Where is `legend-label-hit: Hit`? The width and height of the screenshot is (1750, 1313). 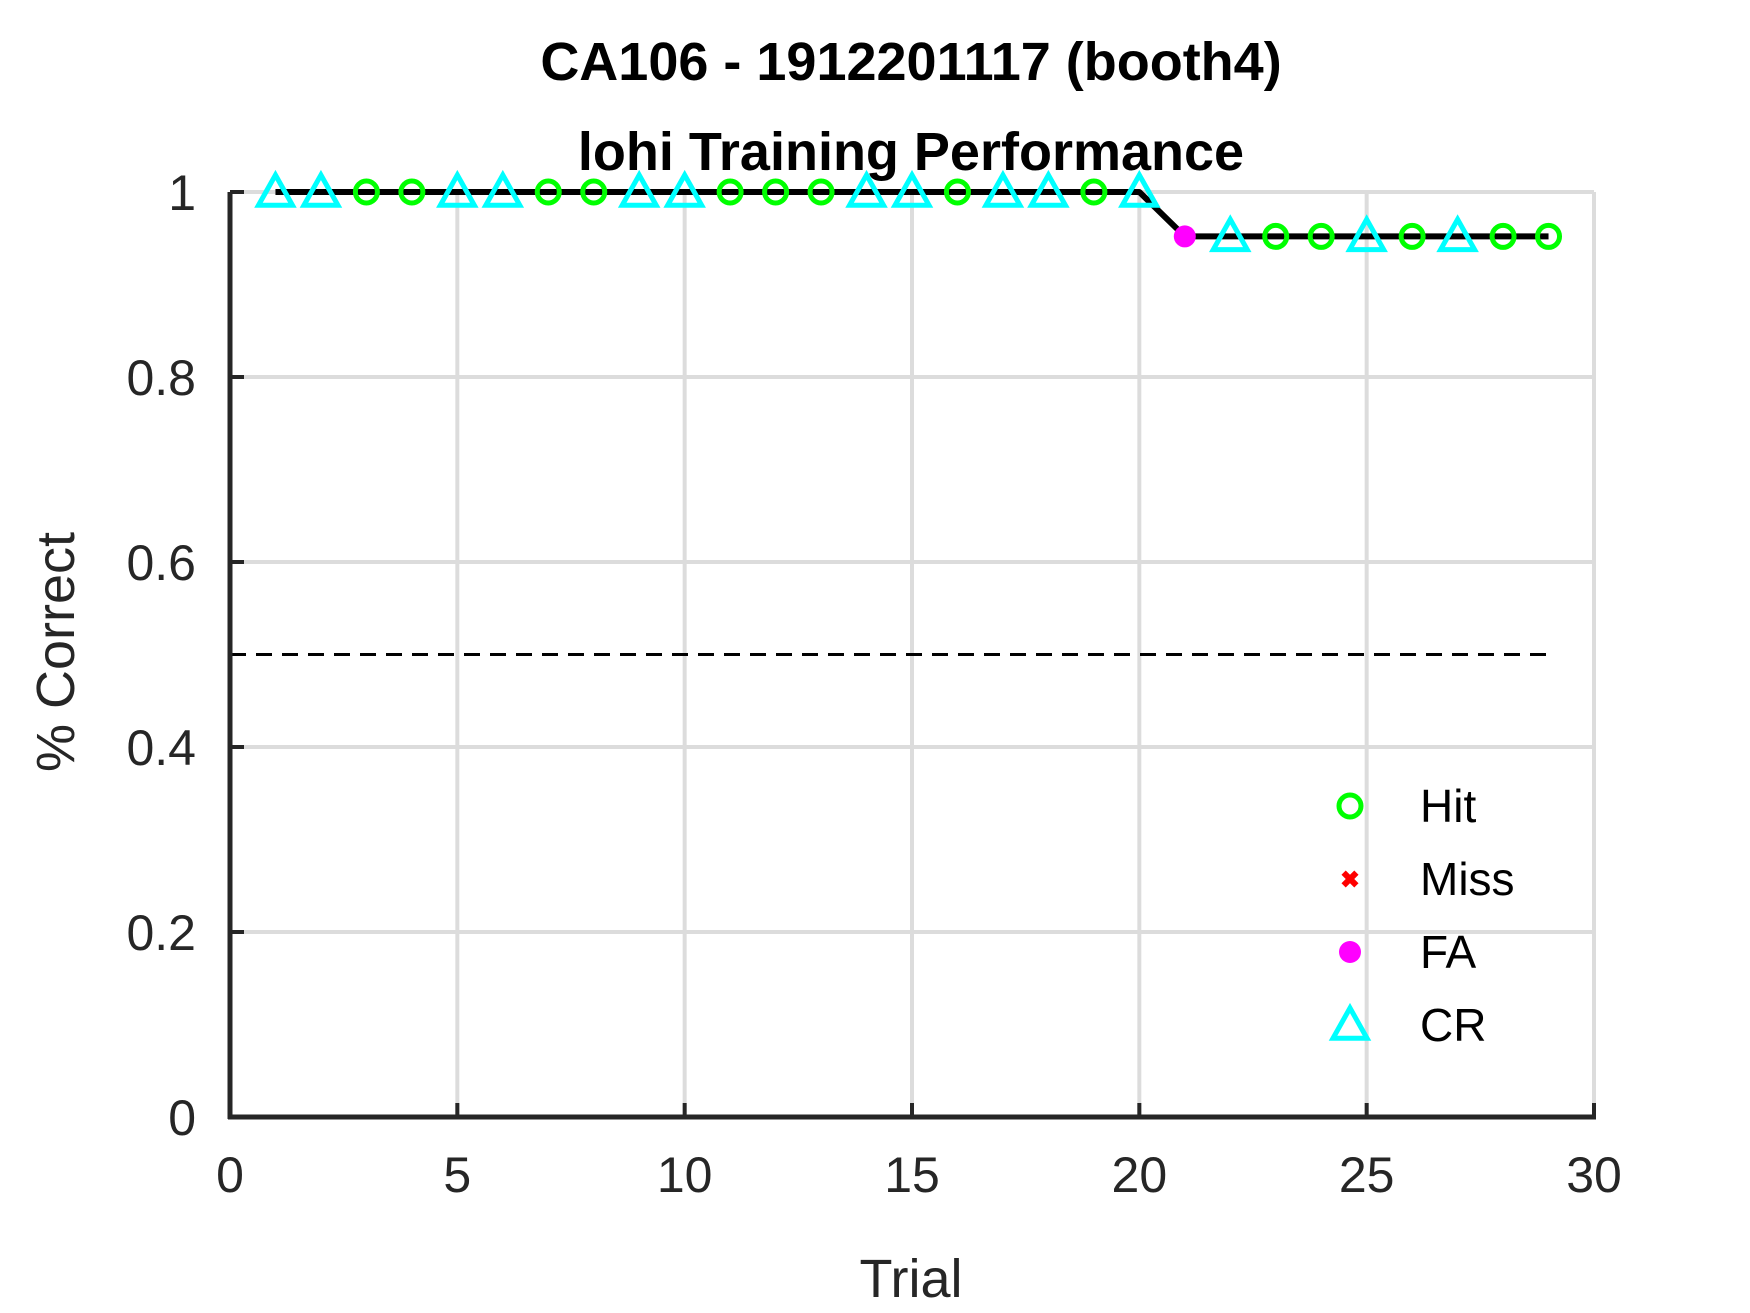 legend-label-hit: Hit is located at coordinates (1448, 806).